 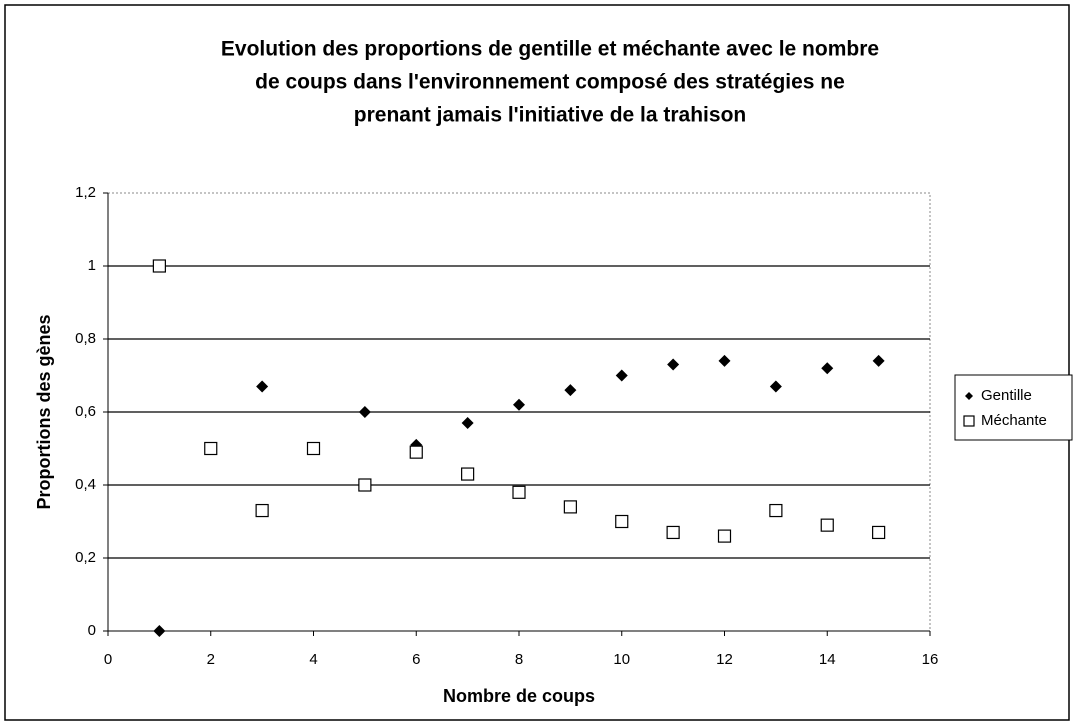 What do you see at coordinates (1006, 395) in the screenshot?
I see `legend-label: Gentille` at bounding box center [1006, 395].